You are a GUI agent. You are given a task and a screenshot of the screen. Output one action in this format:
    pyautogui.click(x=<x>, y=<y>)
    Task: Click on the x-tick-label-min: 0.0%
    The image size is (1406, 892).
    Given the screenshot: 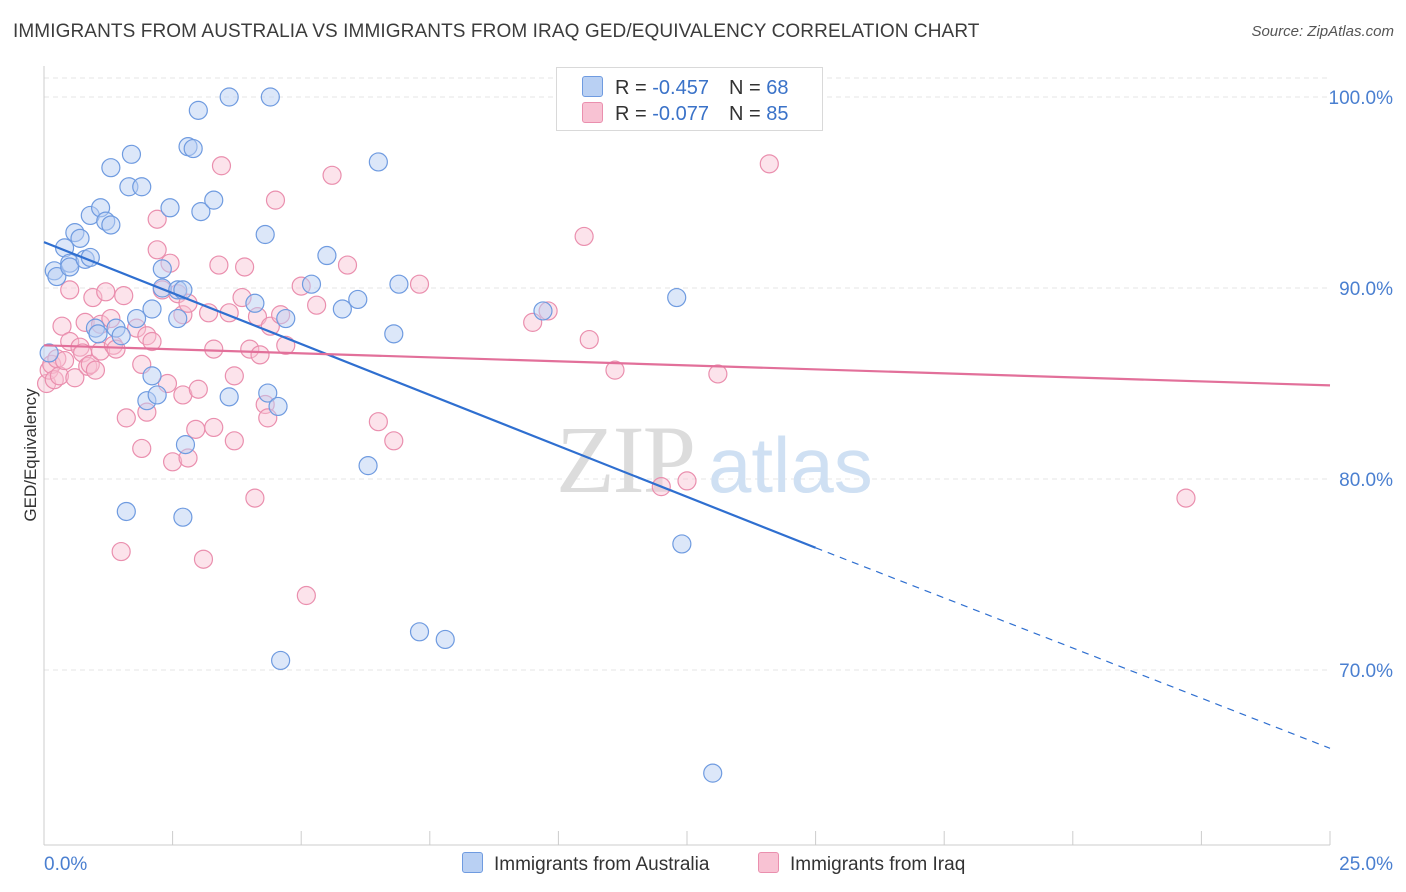 What is the action you would take?
    pyautogui.click(x=65, y=864)
    